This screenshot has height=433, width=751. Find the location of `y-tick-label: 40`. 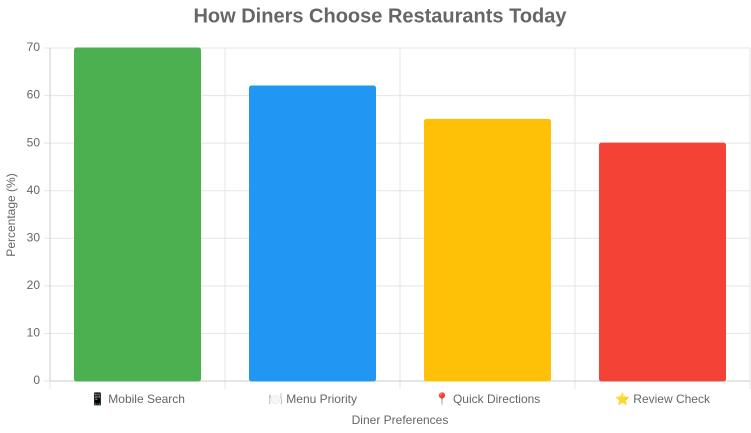

y-tick-label: 40 is located at coordinates (34, 190).